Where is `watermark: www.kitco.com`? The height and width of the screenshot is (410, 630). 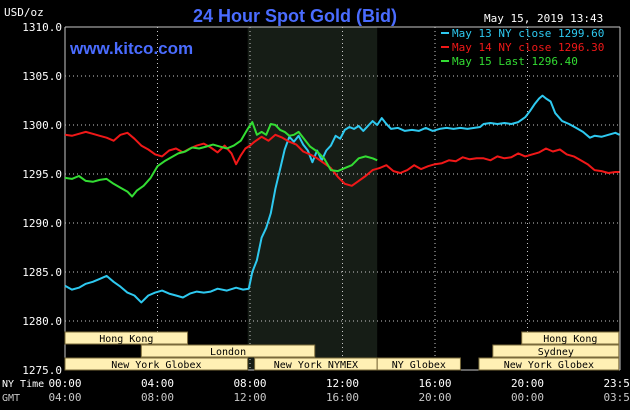 watermark: www.kitco.com is located at coordinates (131, 48).